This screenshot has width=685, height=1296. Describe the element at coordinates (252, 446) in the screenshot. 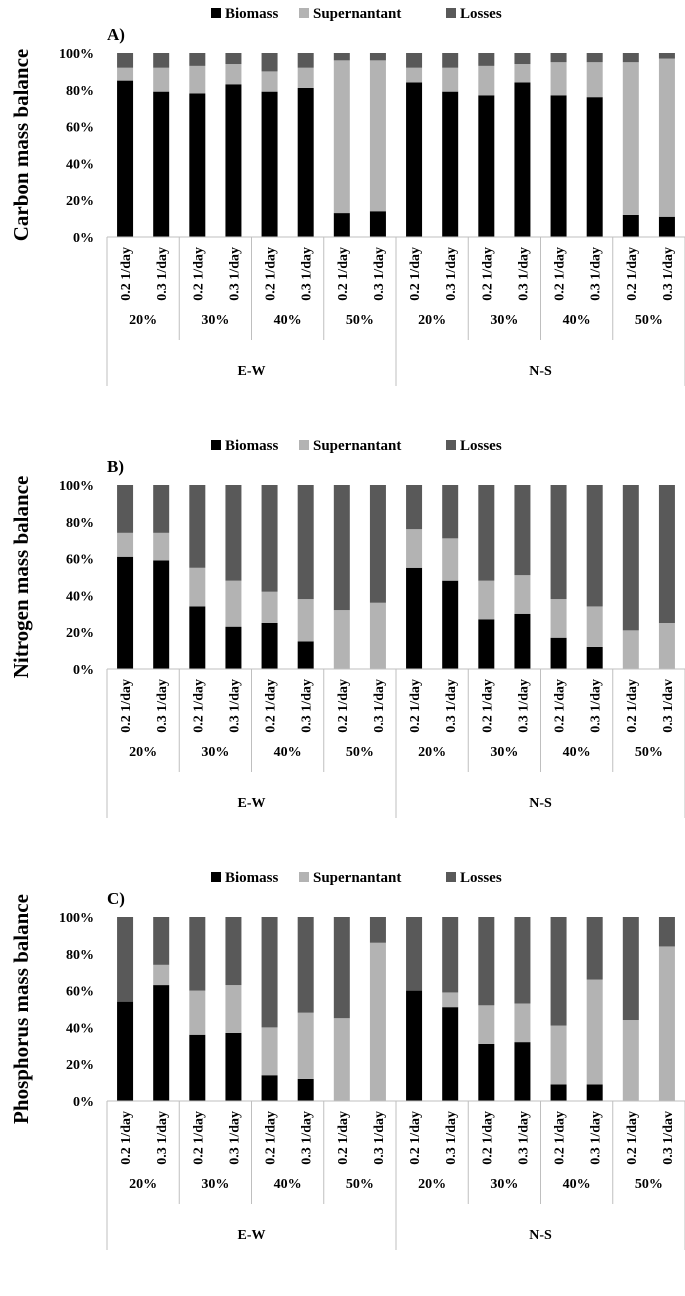

I see `legend-label-biomass: Biomass` at that location.